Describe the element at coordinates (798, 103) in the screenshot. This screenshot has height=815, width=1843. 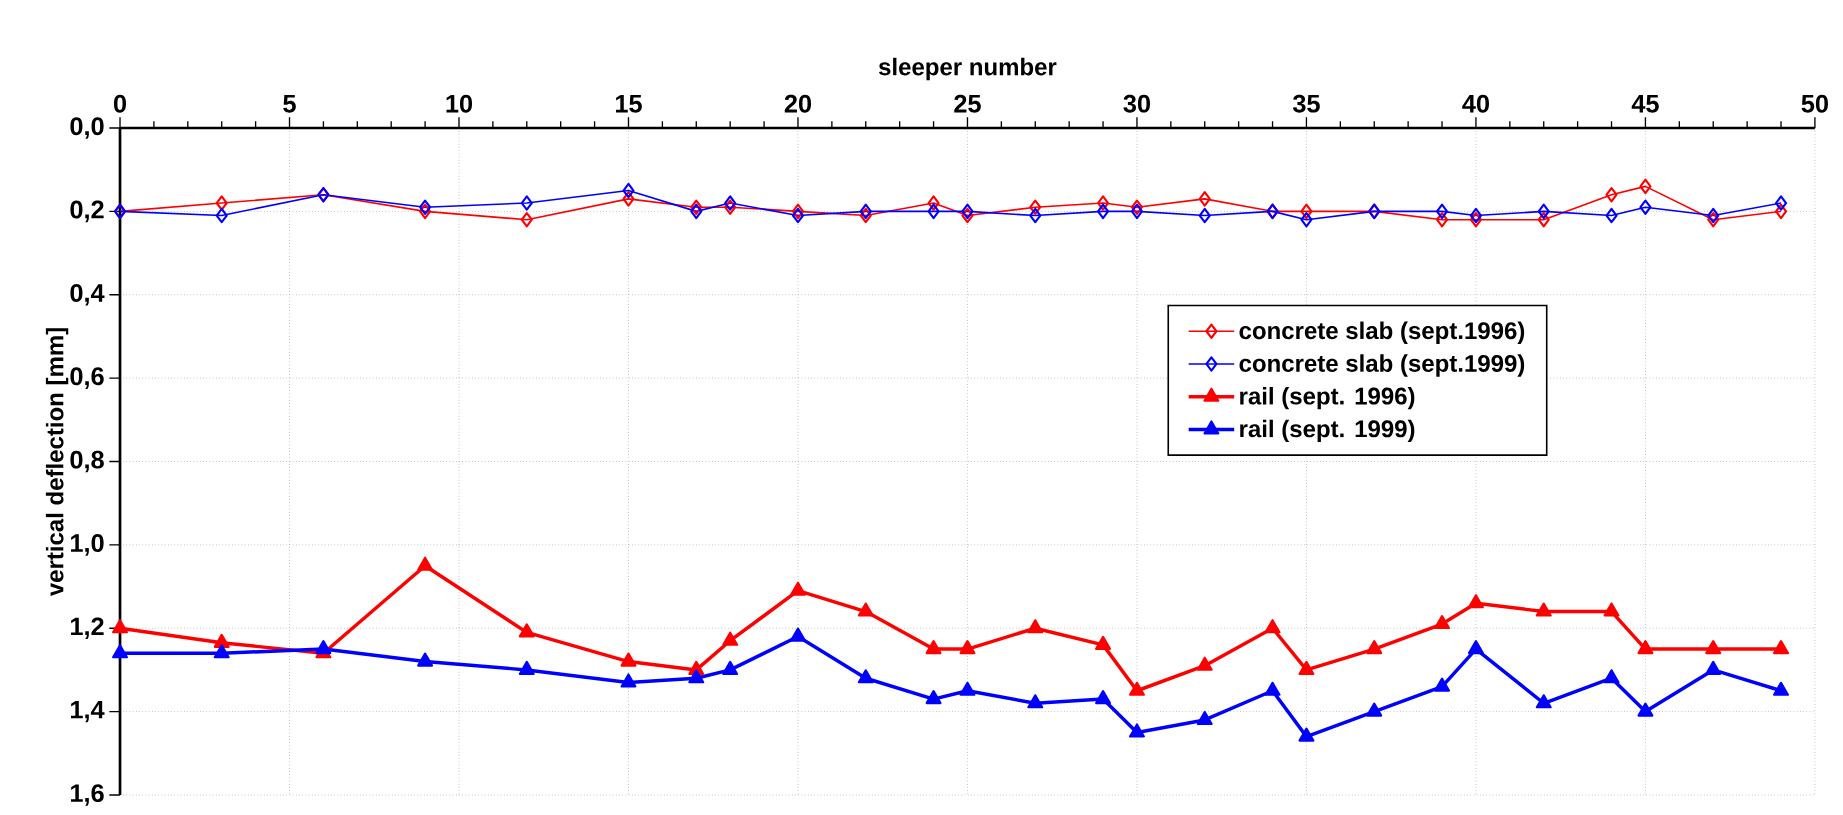
I see `x-tick-label: 20` at that location.